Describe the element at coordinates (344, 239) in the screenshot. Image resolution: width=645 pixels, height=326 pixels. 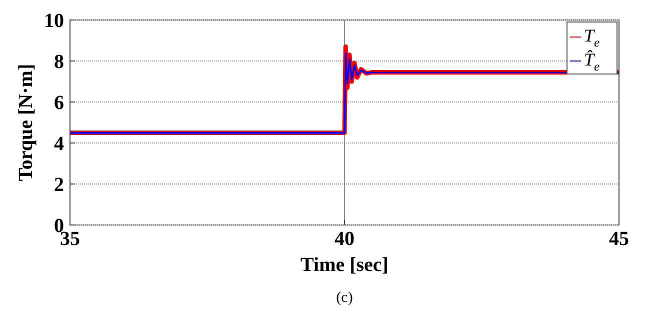
I see `x-tick-label: 40` at that location.